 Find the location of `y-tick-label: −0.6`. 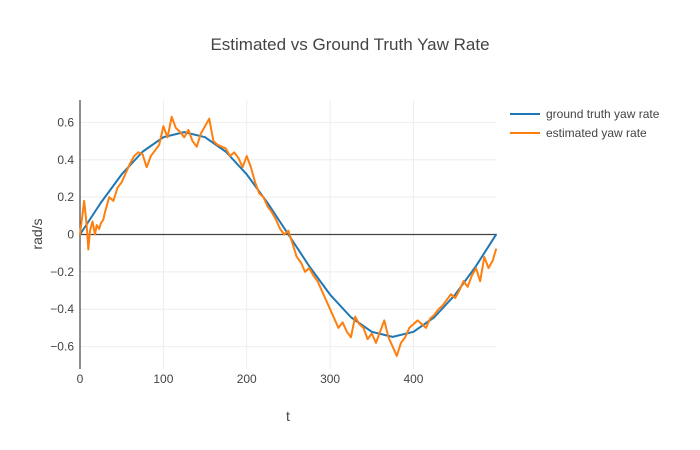

y-tick-label: −0.6 is located at coordinates (62, 347).